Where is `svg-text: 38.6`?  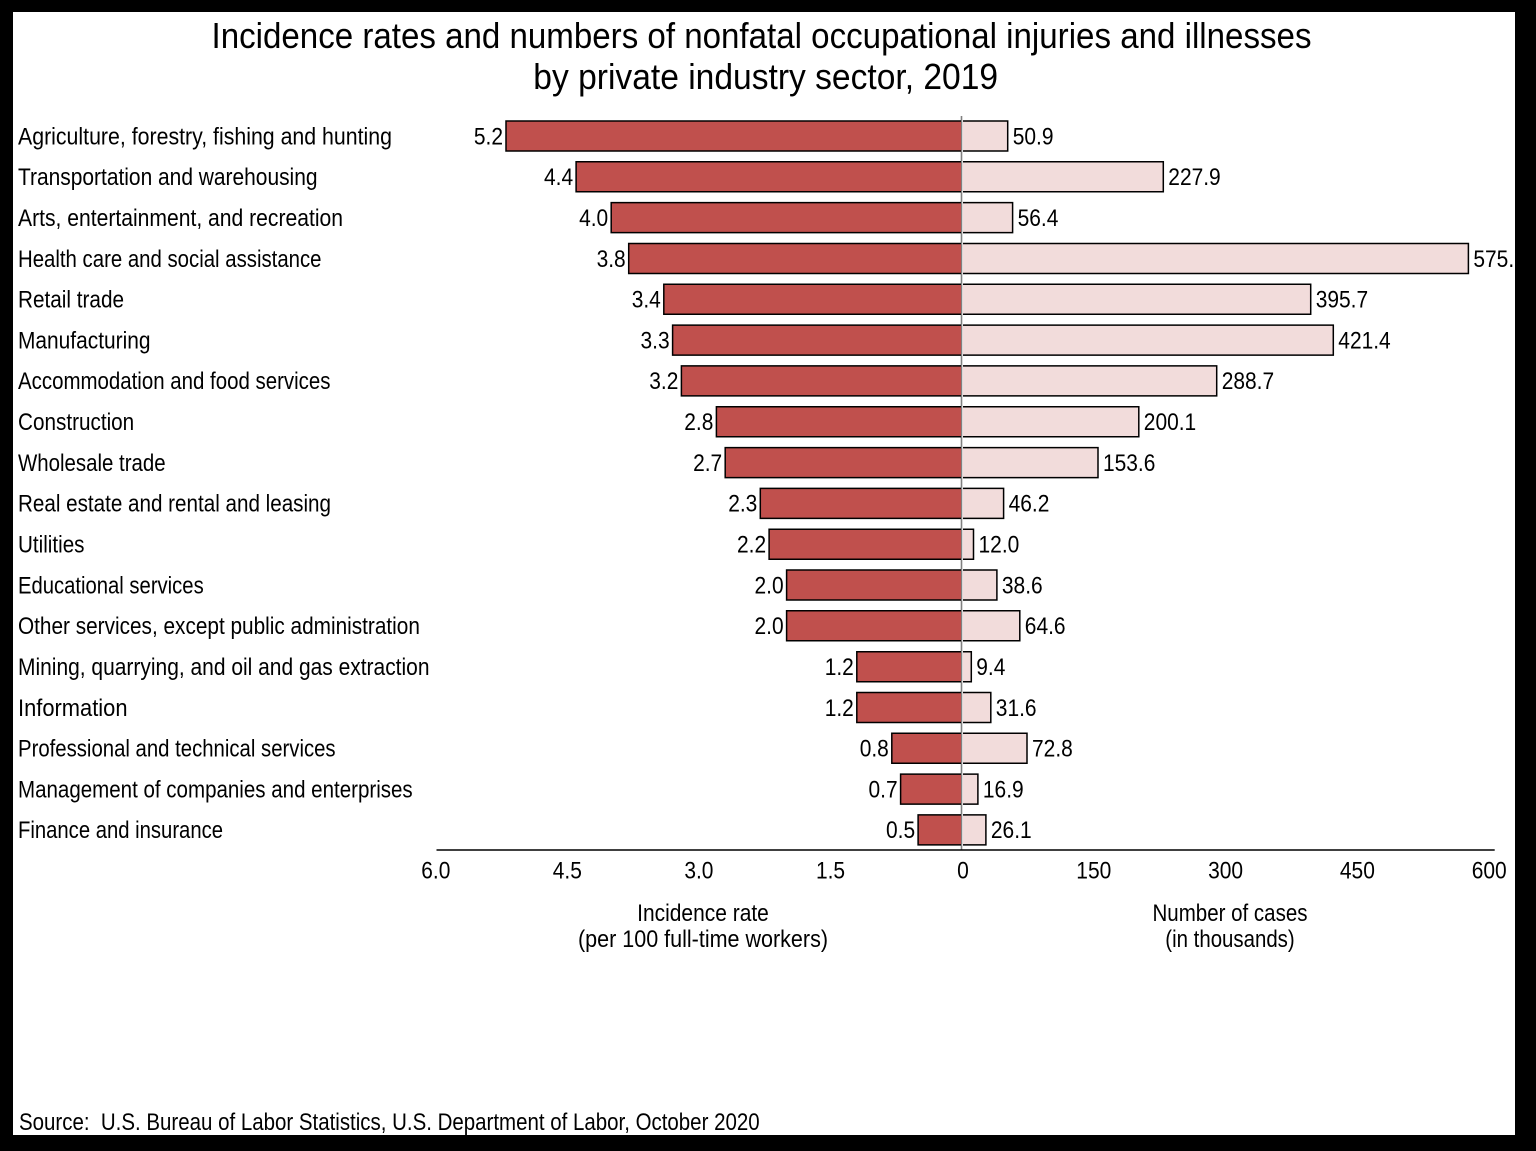 svg-text: 38.6 is located at coordinates (1022, 585).